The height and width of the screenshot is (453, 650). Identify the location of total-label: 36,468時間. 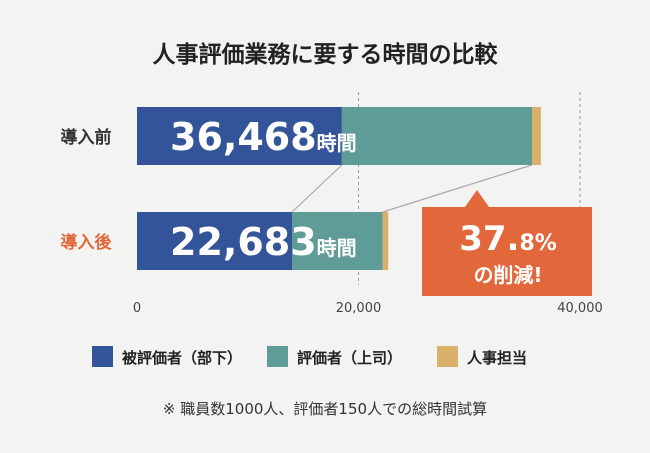
(263, 137).